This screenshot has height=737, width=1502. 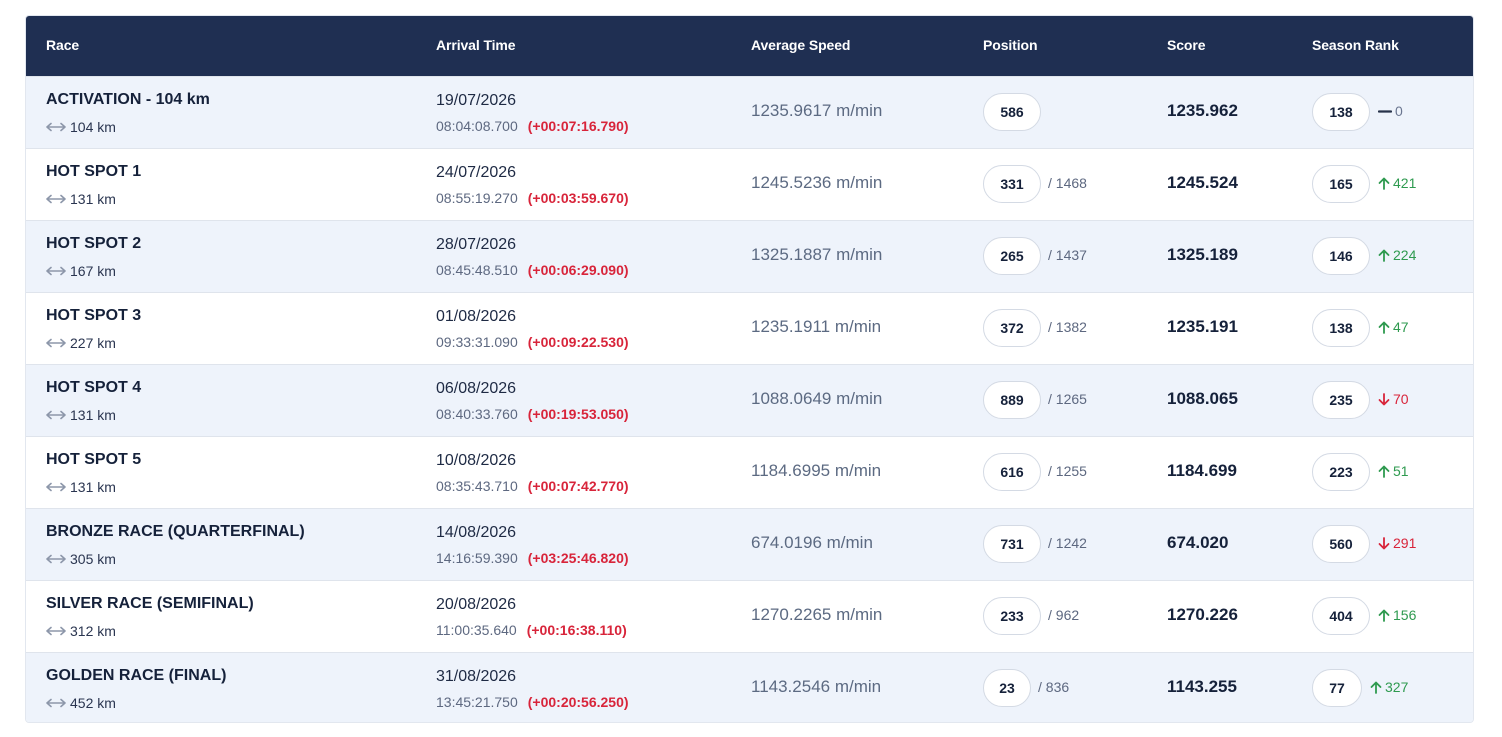 What do you see at coordinates (1401, 327) in the screenshot?
I see `rank-change-value: 47` at bounding box center [1401, 327].